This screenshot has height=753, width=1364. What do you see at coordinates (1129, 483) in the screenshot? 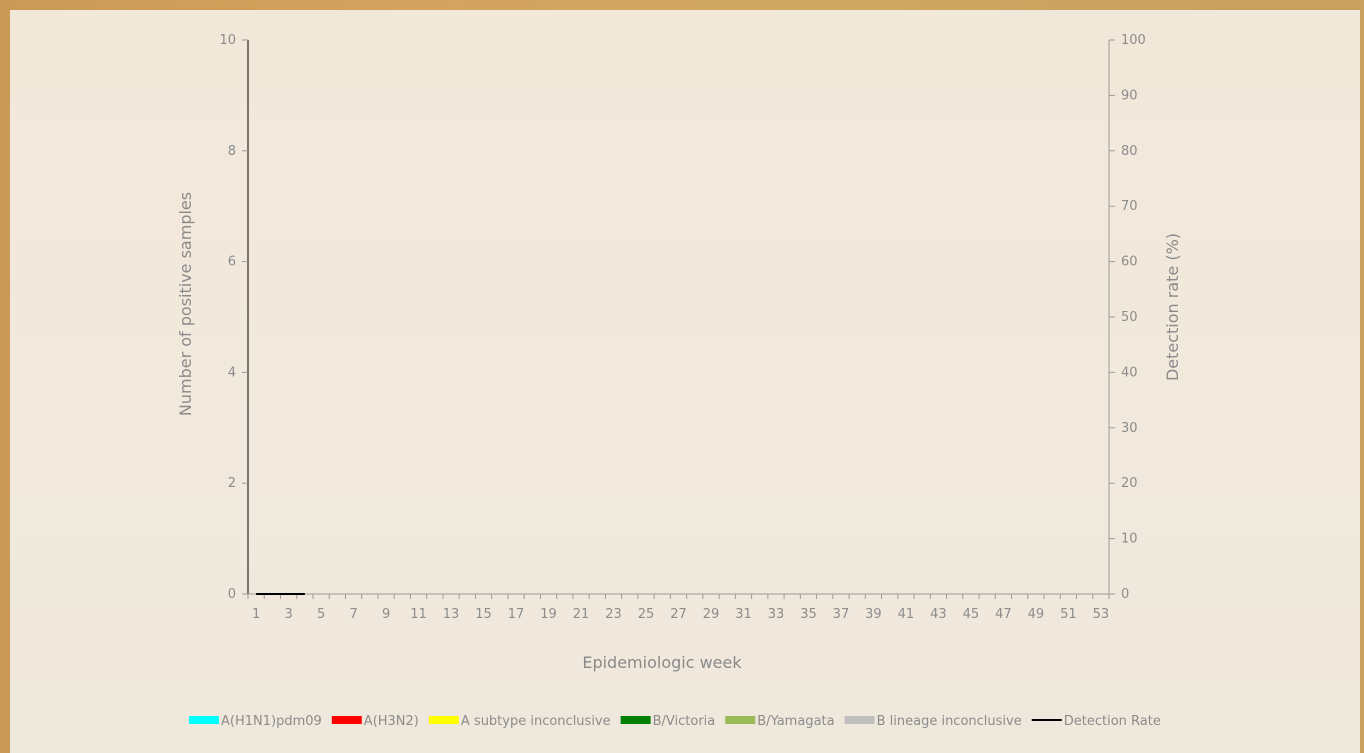
I see `y2-tick-label: 20` at bounding box center [1129, 483].